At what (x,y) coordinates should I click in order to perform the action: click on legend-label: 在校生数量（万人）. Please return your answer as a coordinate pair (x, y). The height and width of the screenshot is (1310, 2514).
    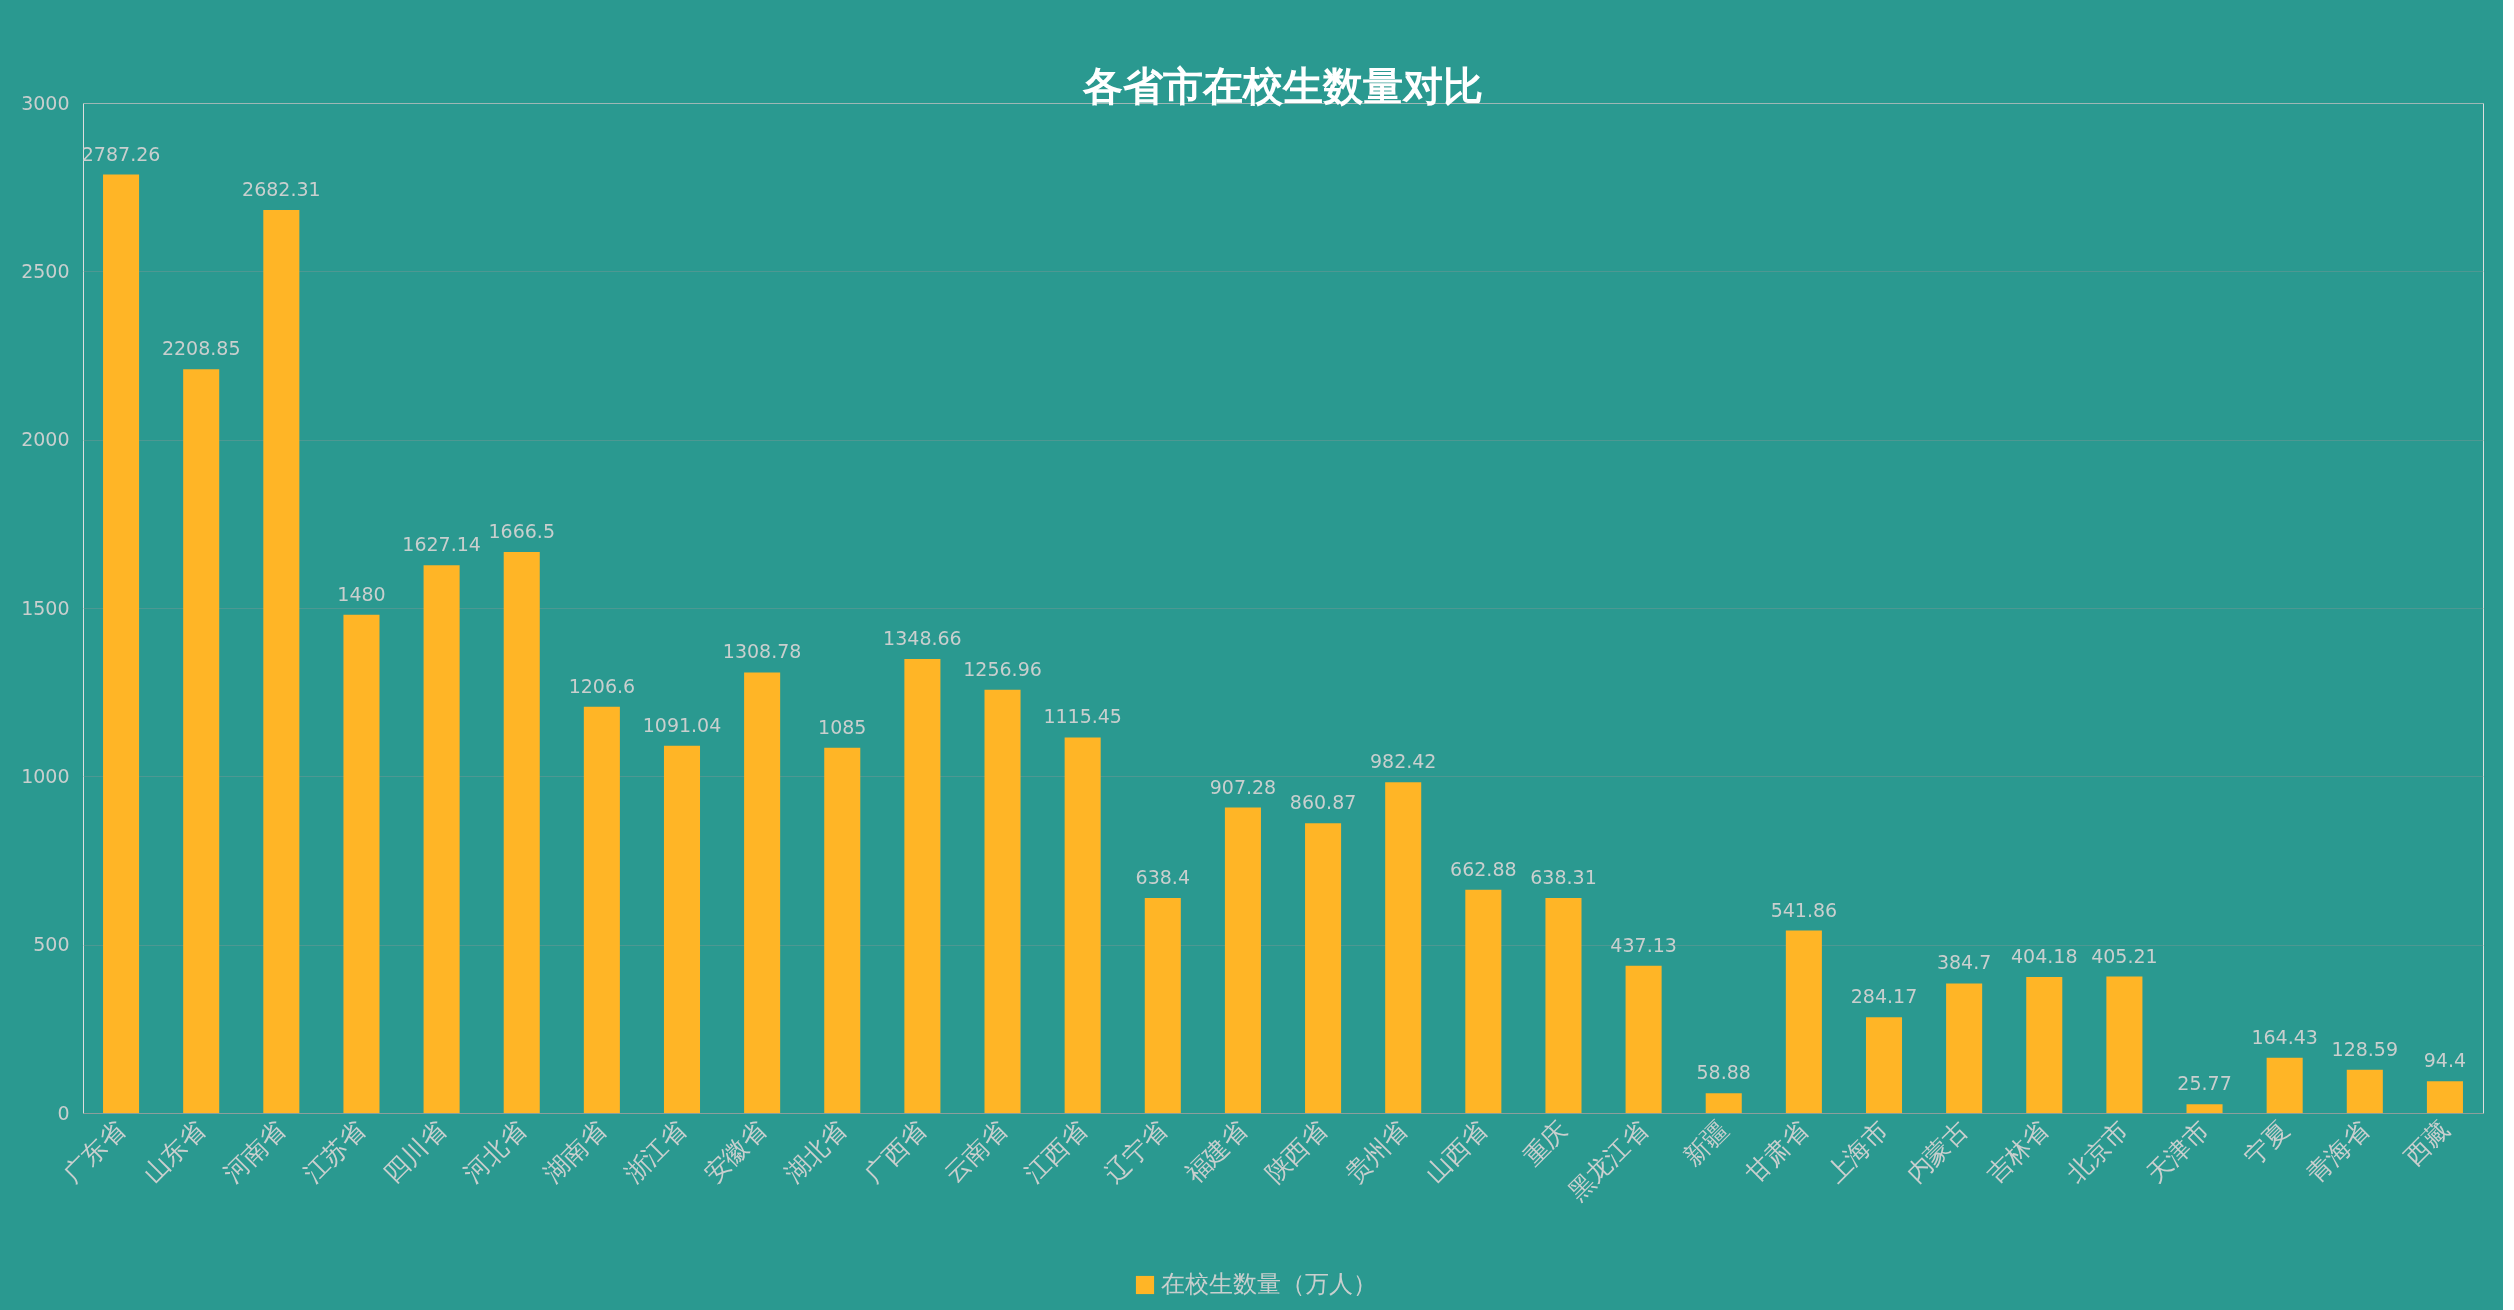
    Looking at the image, I should click on (1269, 1284).